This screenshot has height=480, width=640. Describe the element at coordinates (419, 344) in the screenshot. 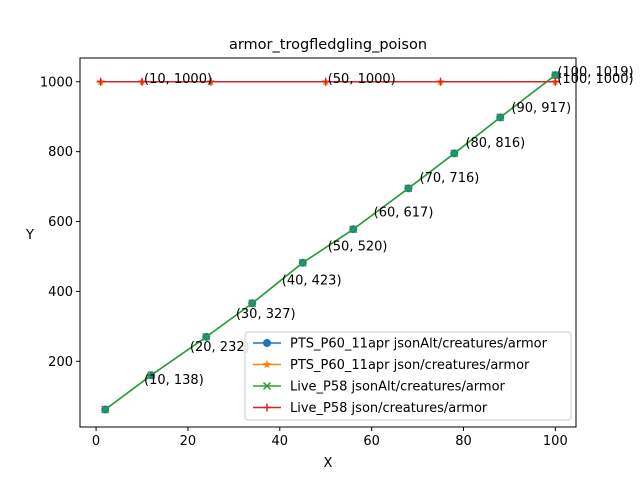

I see `legend-label: PTS_P60_11apr jsonAlt/creatures/armor` at that location.